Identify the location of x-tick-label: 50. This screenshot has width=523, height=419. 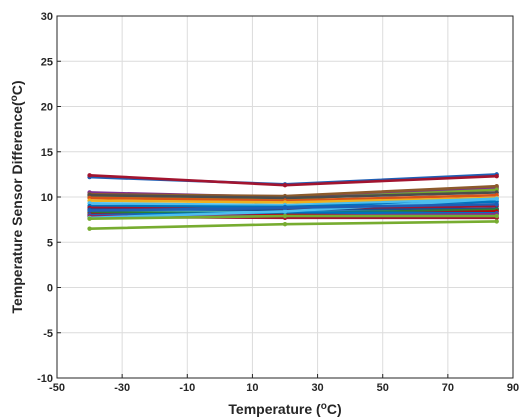
(383, 388).